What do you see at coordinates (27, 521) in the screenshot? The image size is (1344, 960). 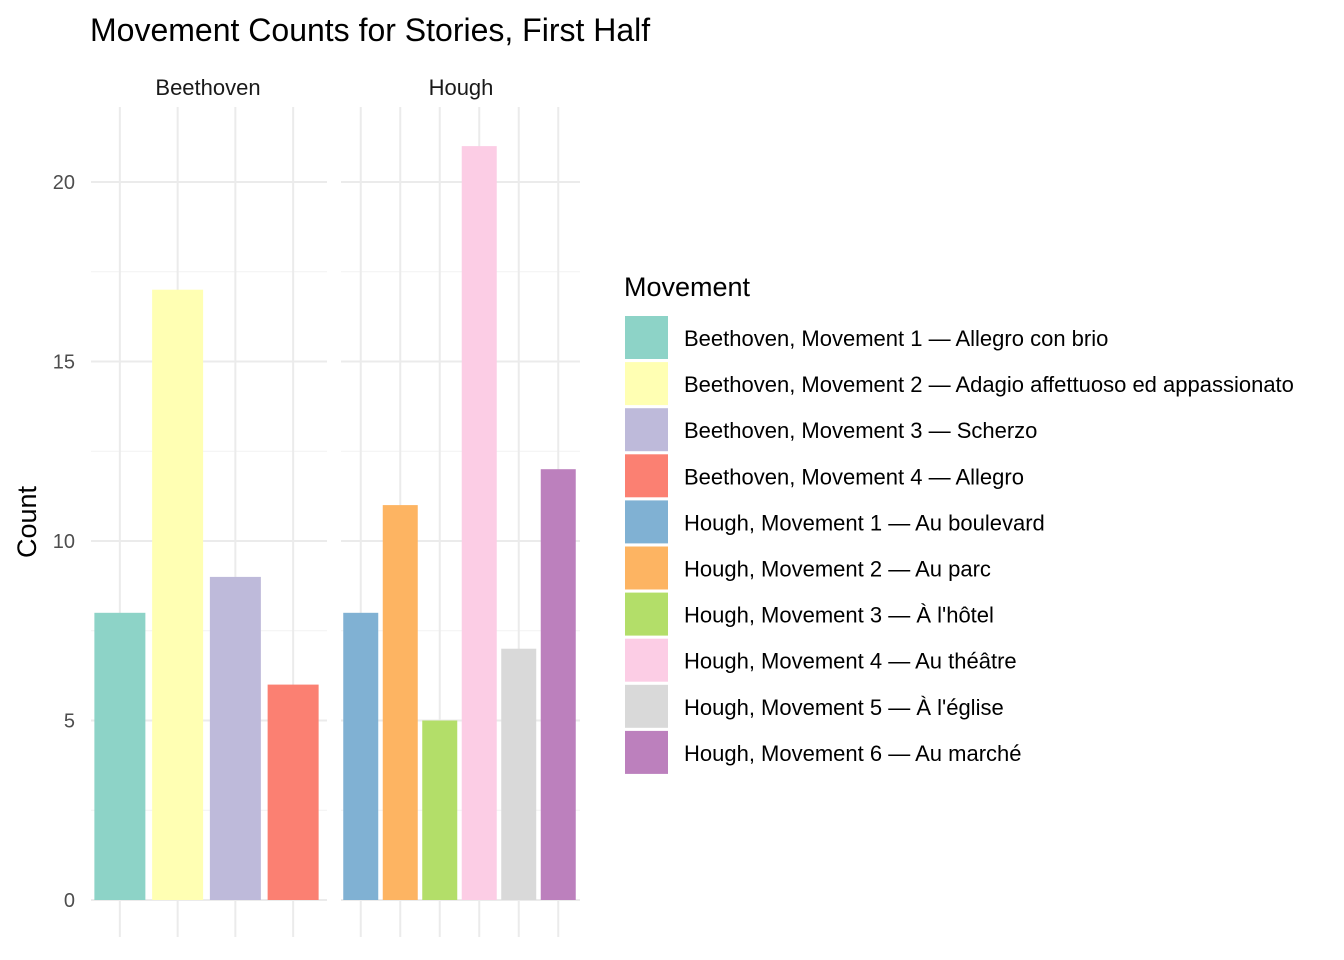 I see `y-axis-label: Count` at bounding box center [27, 521].